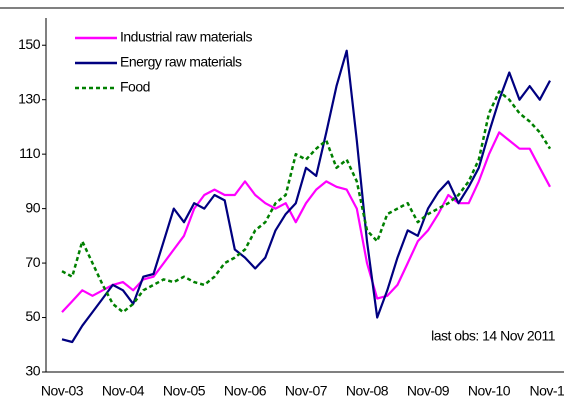  I want to click on x-tick-label: Nov-05, so click(184, 391).